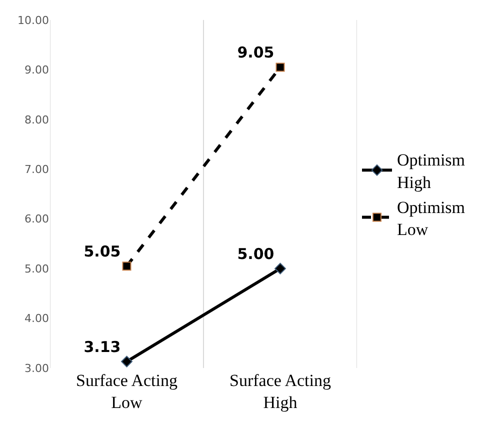 This screenshot has height=428, width=483. What do you see at coordinates (431, 171) in the screenshot?
I see `legend-label: Optimism High` at bounding box center [431, 171].